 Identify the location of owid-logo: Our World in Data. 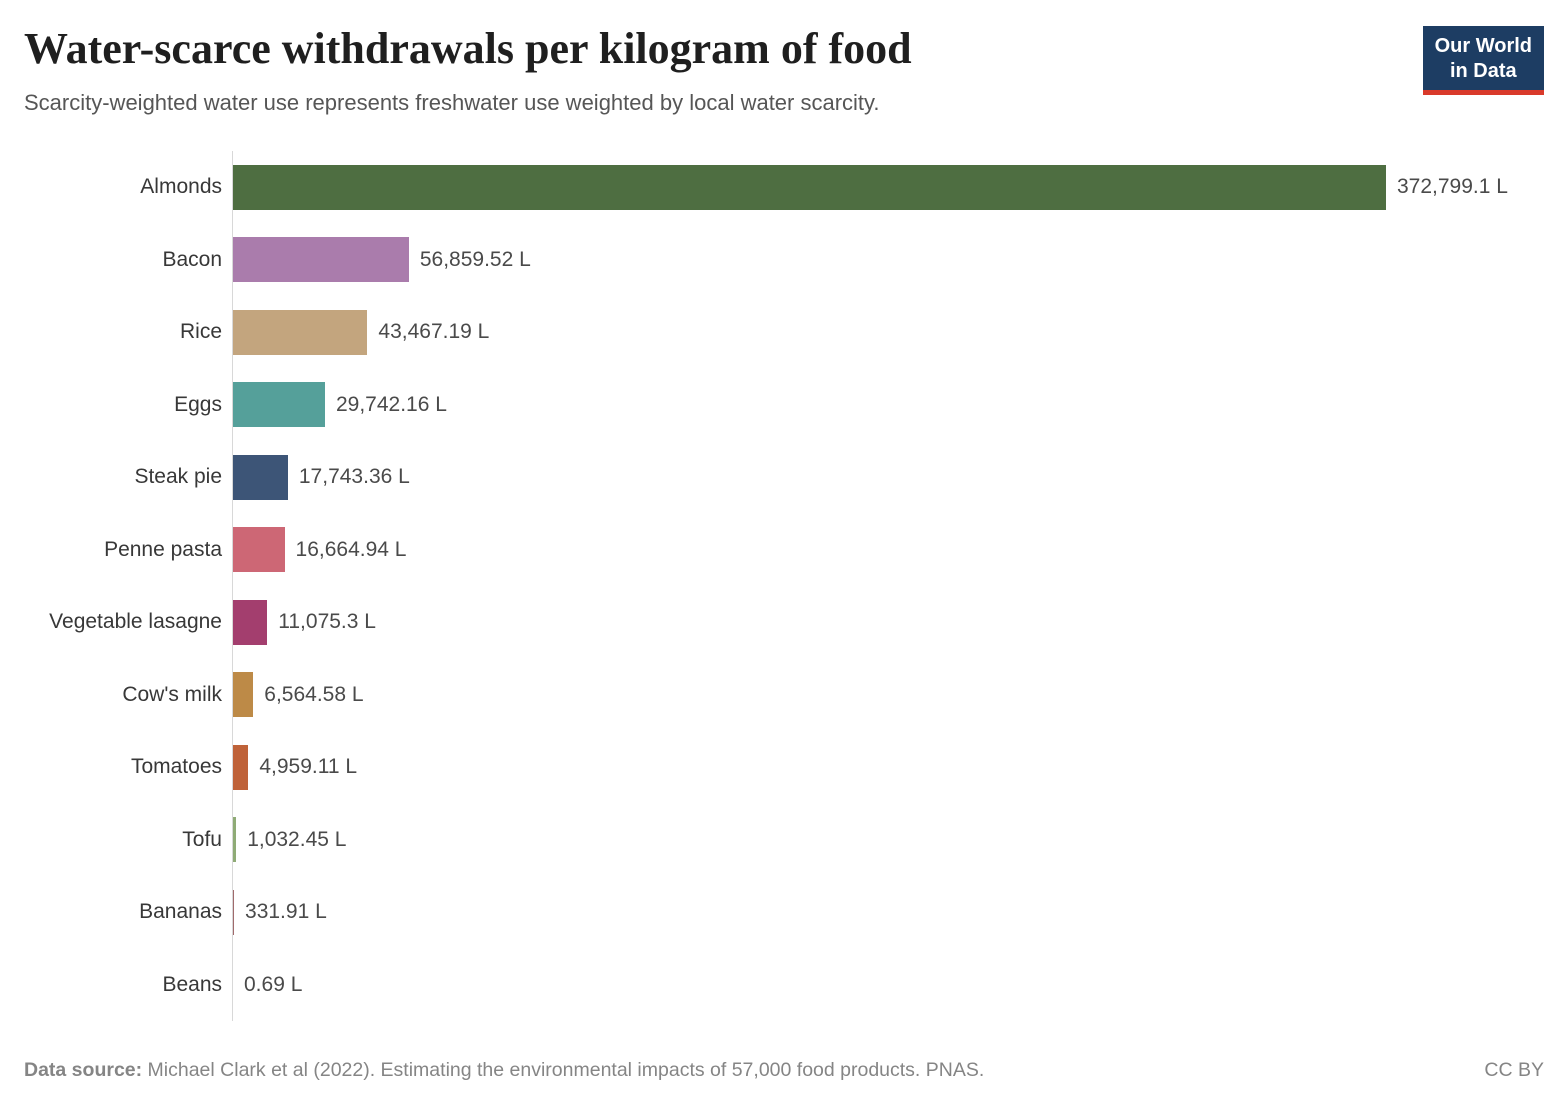
(1483, 60).